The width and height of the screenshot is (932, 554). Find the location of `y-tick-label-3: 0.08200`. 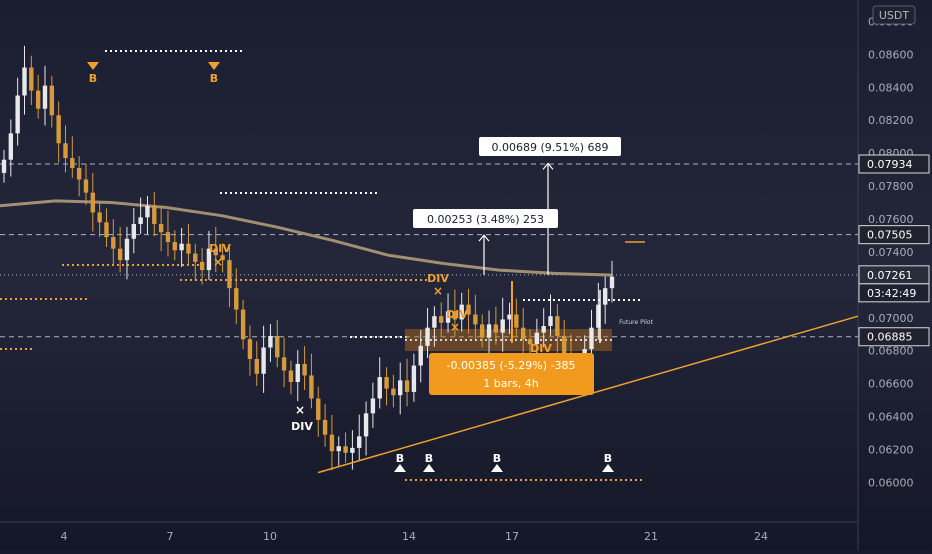

y-tick-label-3: 0.08200 is located at coordinates (891, 120).